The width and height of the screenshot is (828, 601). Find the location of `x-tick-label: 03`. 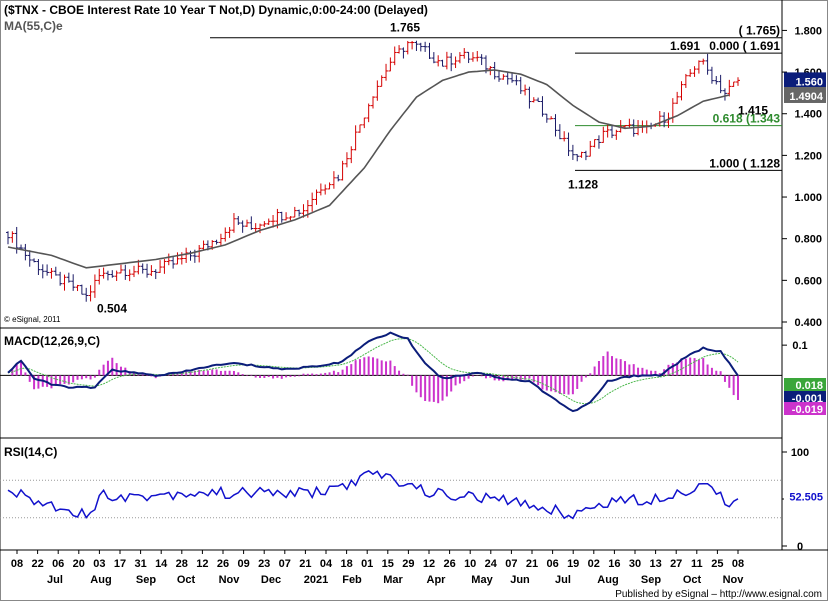

x-tick-label: 03 is located at coordinates (99, 564).